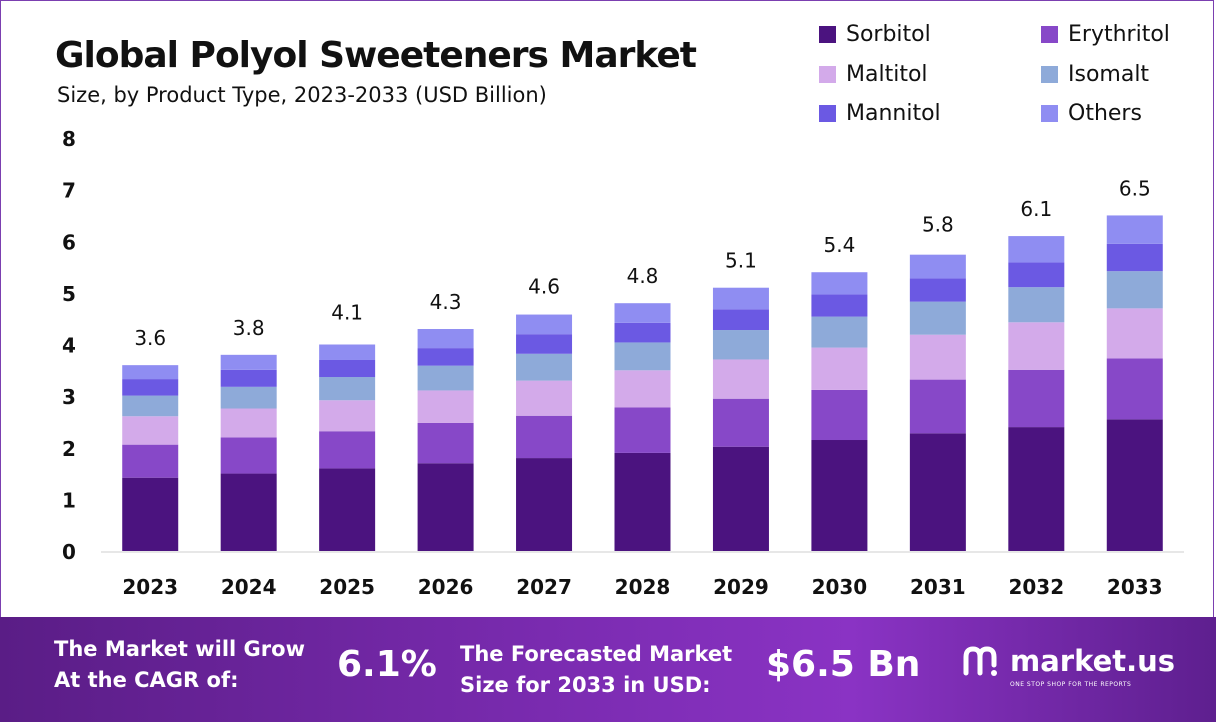 The width and height of the screenshot is (1216, 722). Describe the element at coordinates (544, 587) in the screenshot. I see `x-tick-label: 2027` at that location.